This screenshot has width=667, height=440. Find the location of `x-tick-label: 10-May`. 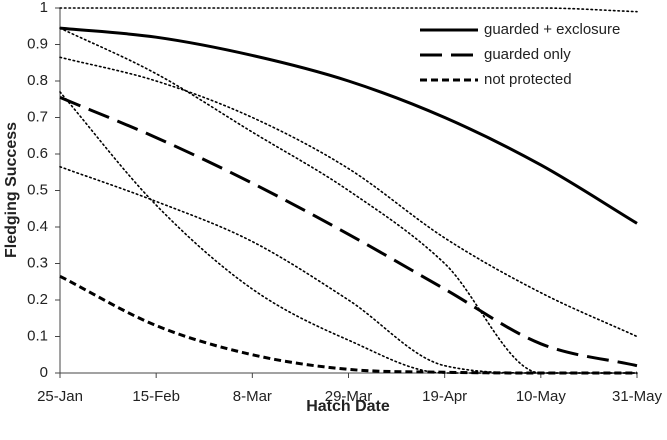

x-tick-label: 10-May is located at coordinates (541, 396).